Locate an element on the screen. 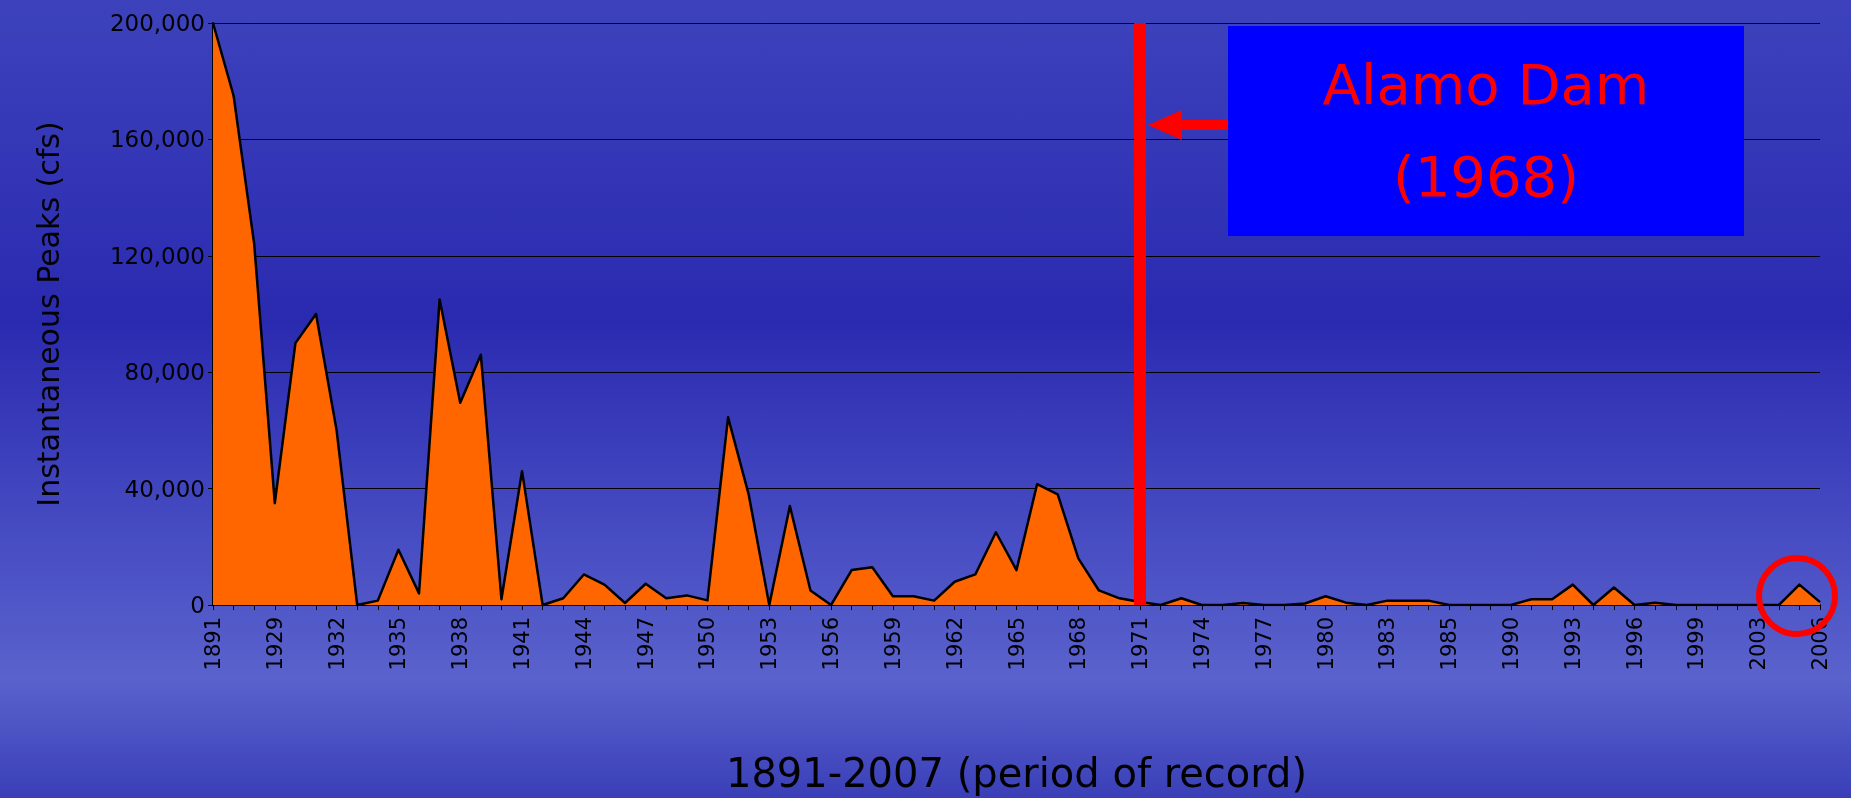 Image resolution: width=1851 pixels, height=798 pixels. x-tick-label: 1956 is located at coordinates (831, 644).